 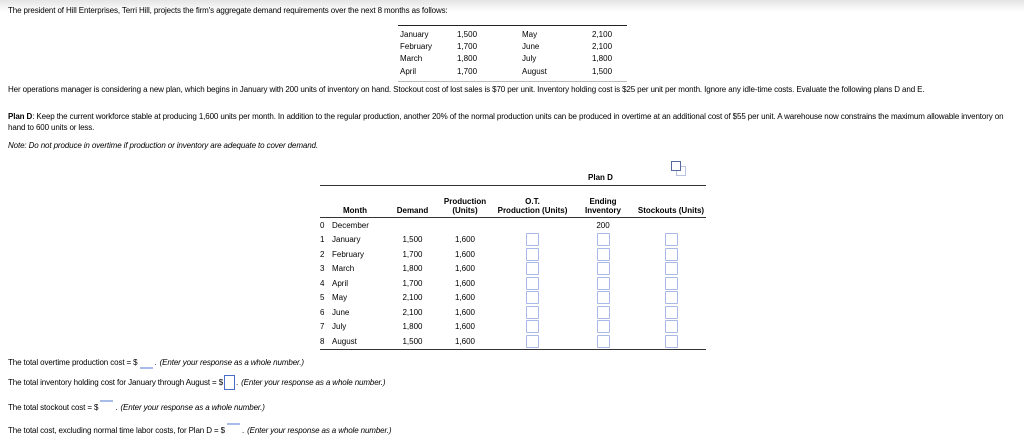 What do you see at coordinates (513, 225) in the screenshot?
I see `table-row-december: 0 December 200` at bounding box center [513, 225].